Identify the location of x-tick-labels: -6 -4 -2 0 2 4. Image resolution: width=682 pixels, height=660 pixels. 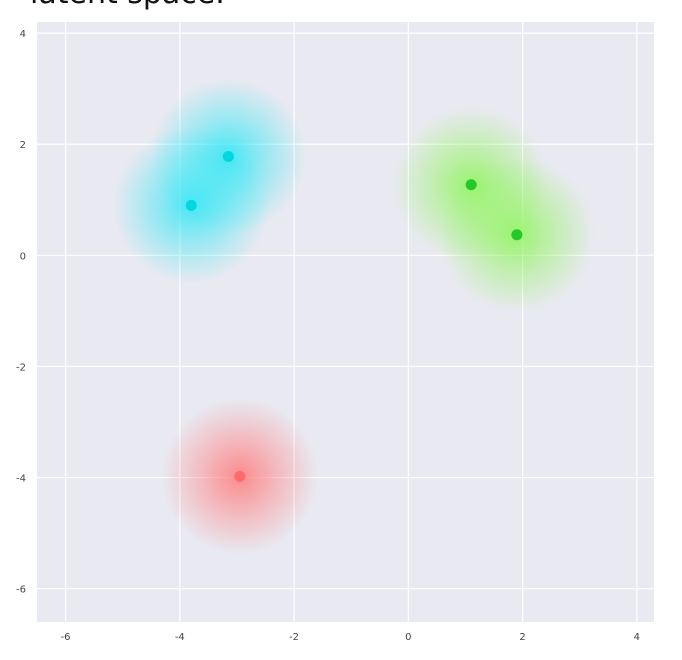
(350, 637).